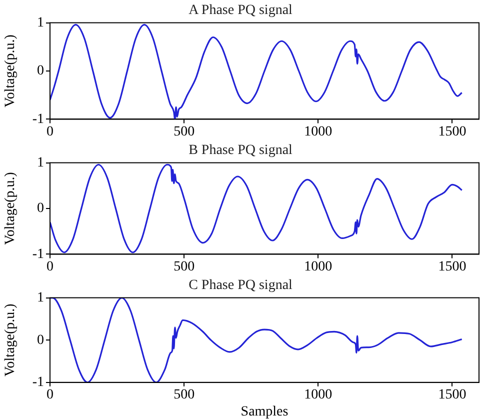 The height and width of the screenshot is (420, 485). What do you see at coordinates (240, 10) in the screenshot?
I see `chart-title: A Phase PQ signal` at bounding box center [240, 10].